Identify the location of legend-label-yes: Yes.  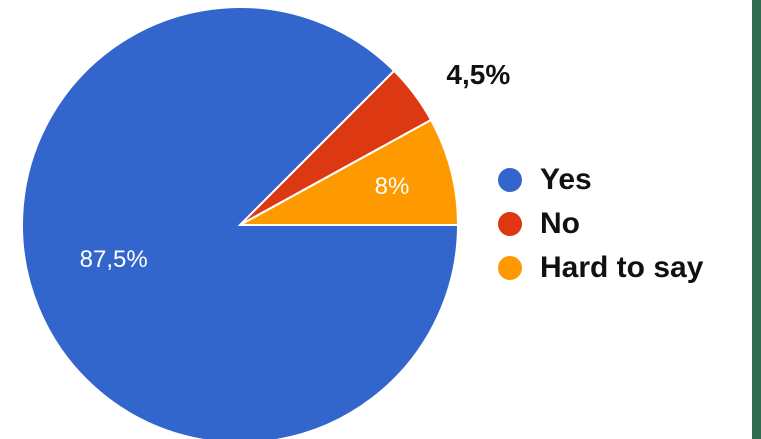
(566, 179).